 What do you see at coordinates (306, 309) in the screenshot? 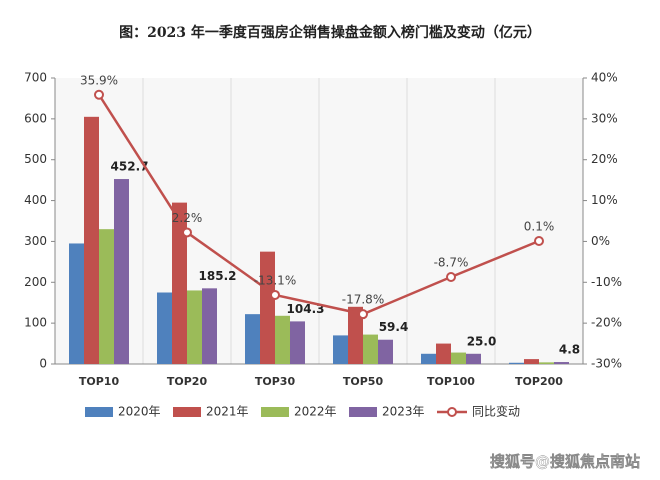
I see `bar-value-label: 104.3` at bounding box center [306, 309].